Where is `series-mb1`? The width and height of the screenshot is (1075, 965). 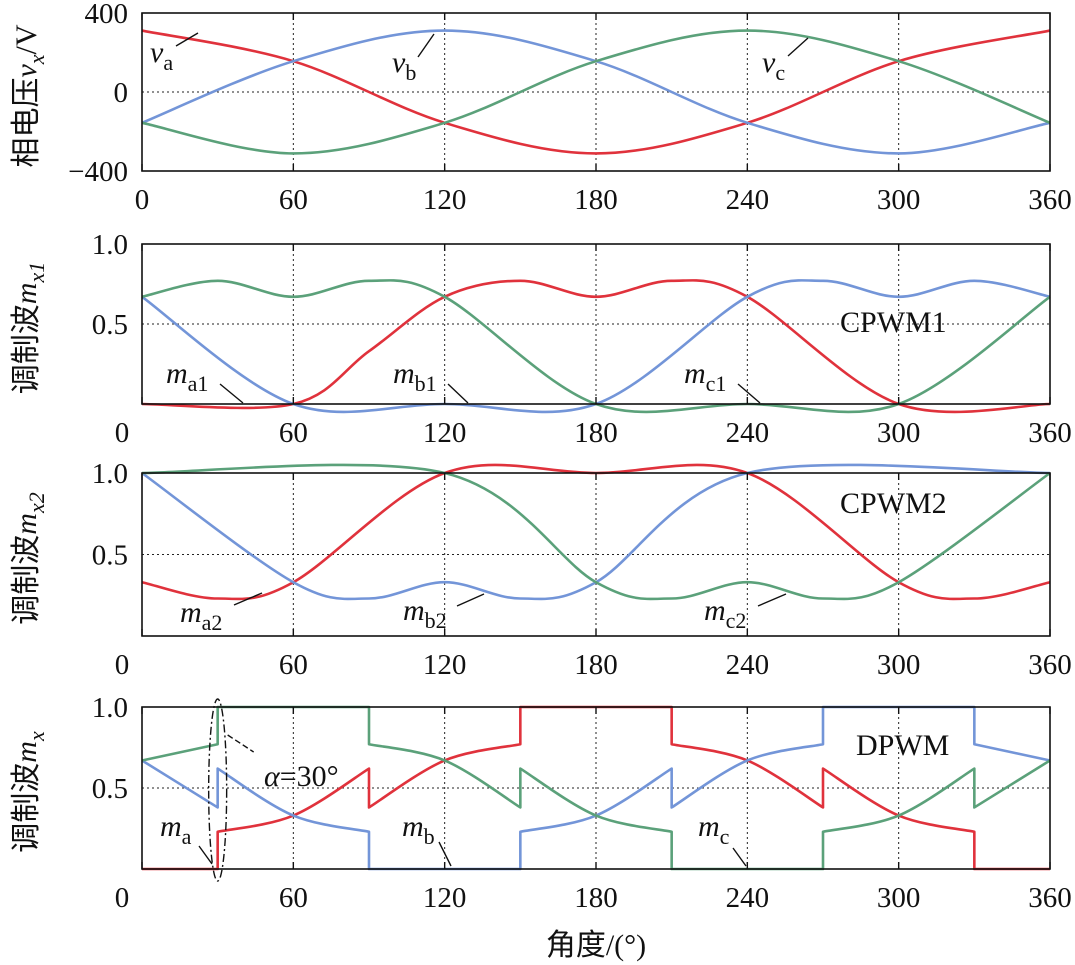
series-mb1 is located at coordinates (596, 346).